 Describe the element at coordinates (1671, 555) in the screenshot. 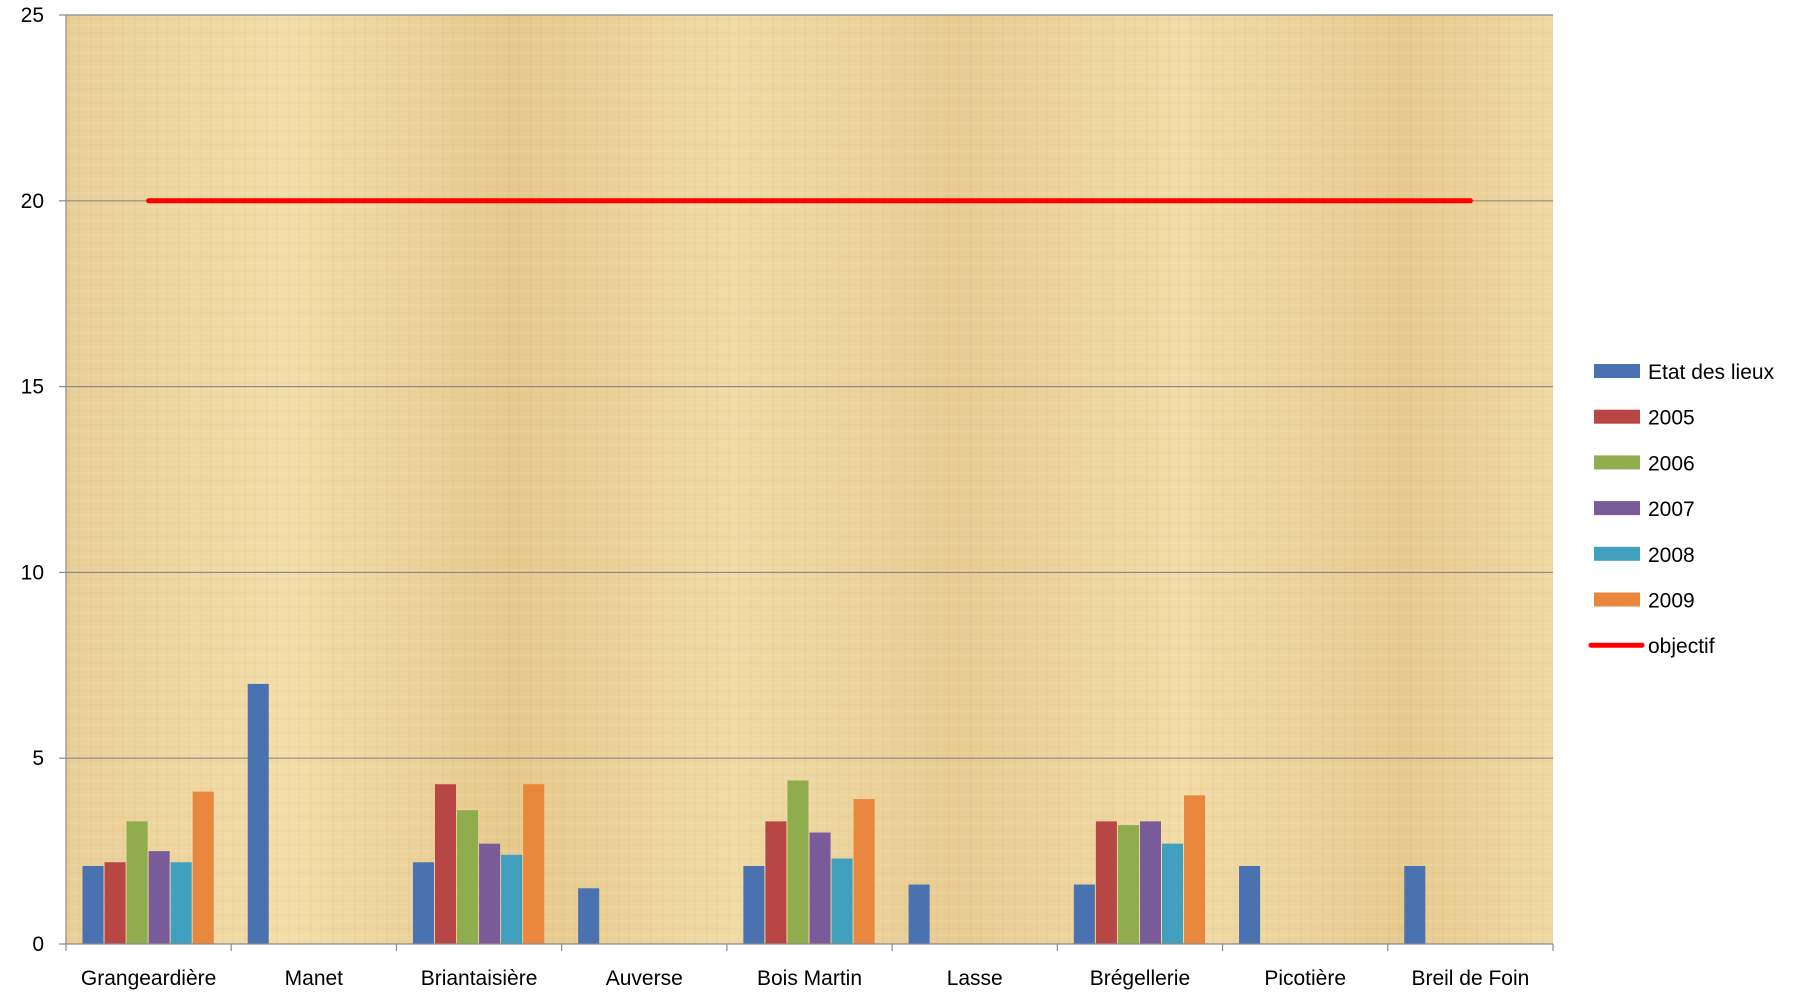

I see `legend-label: 2008` at that location.